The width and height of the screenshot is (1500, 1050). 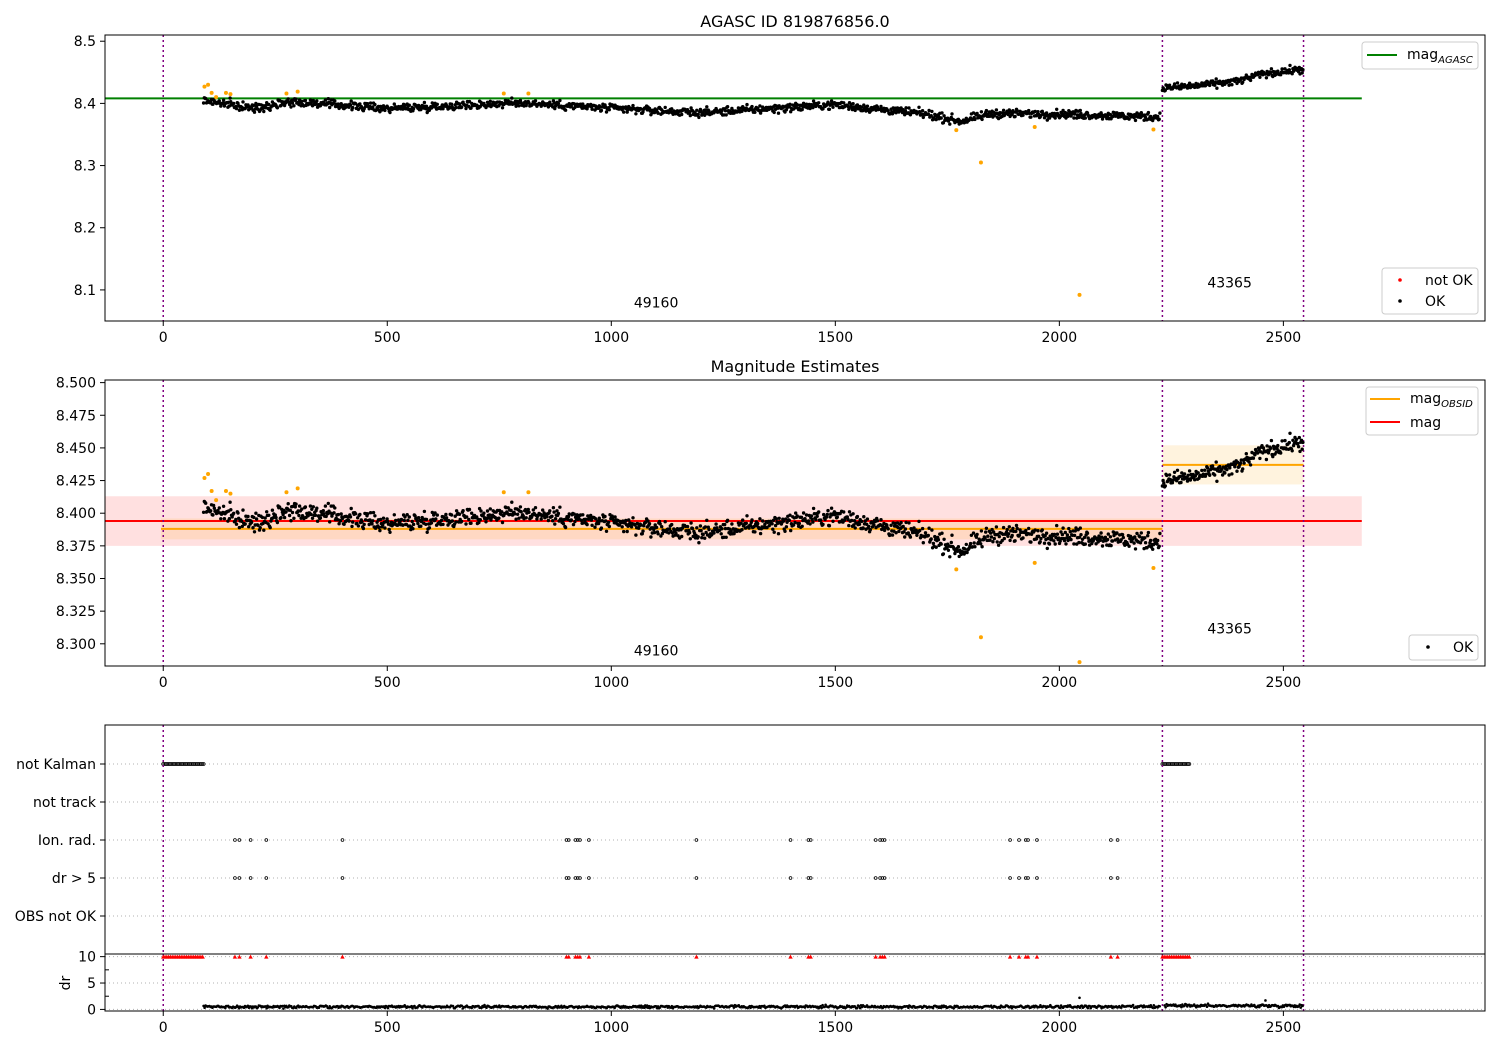 I want to click on y-tick-label: 5, so click(x=91, y=984).